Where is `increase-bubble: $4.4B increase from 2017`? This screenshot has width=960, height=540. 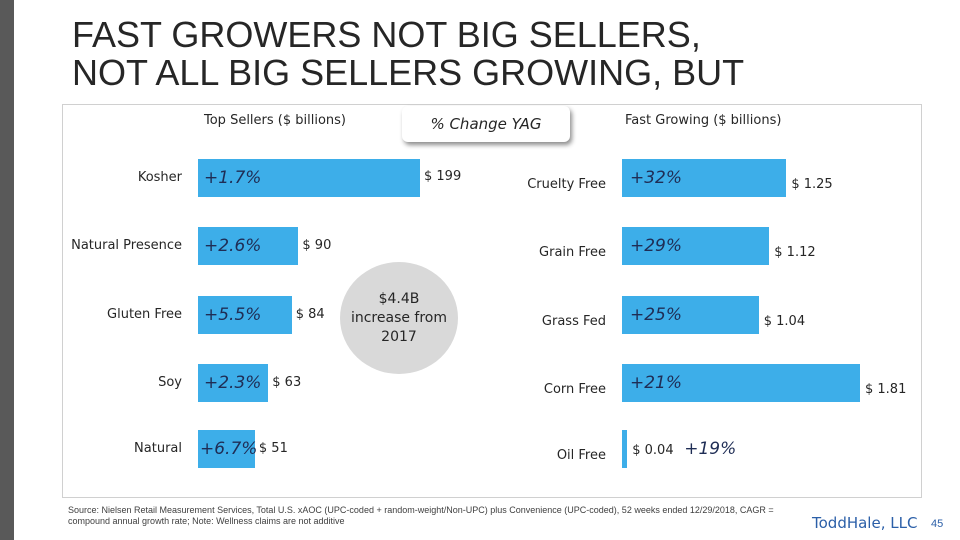 increase-bubble: $4.4B increase from 2017 is located at coordinates (399, 318).